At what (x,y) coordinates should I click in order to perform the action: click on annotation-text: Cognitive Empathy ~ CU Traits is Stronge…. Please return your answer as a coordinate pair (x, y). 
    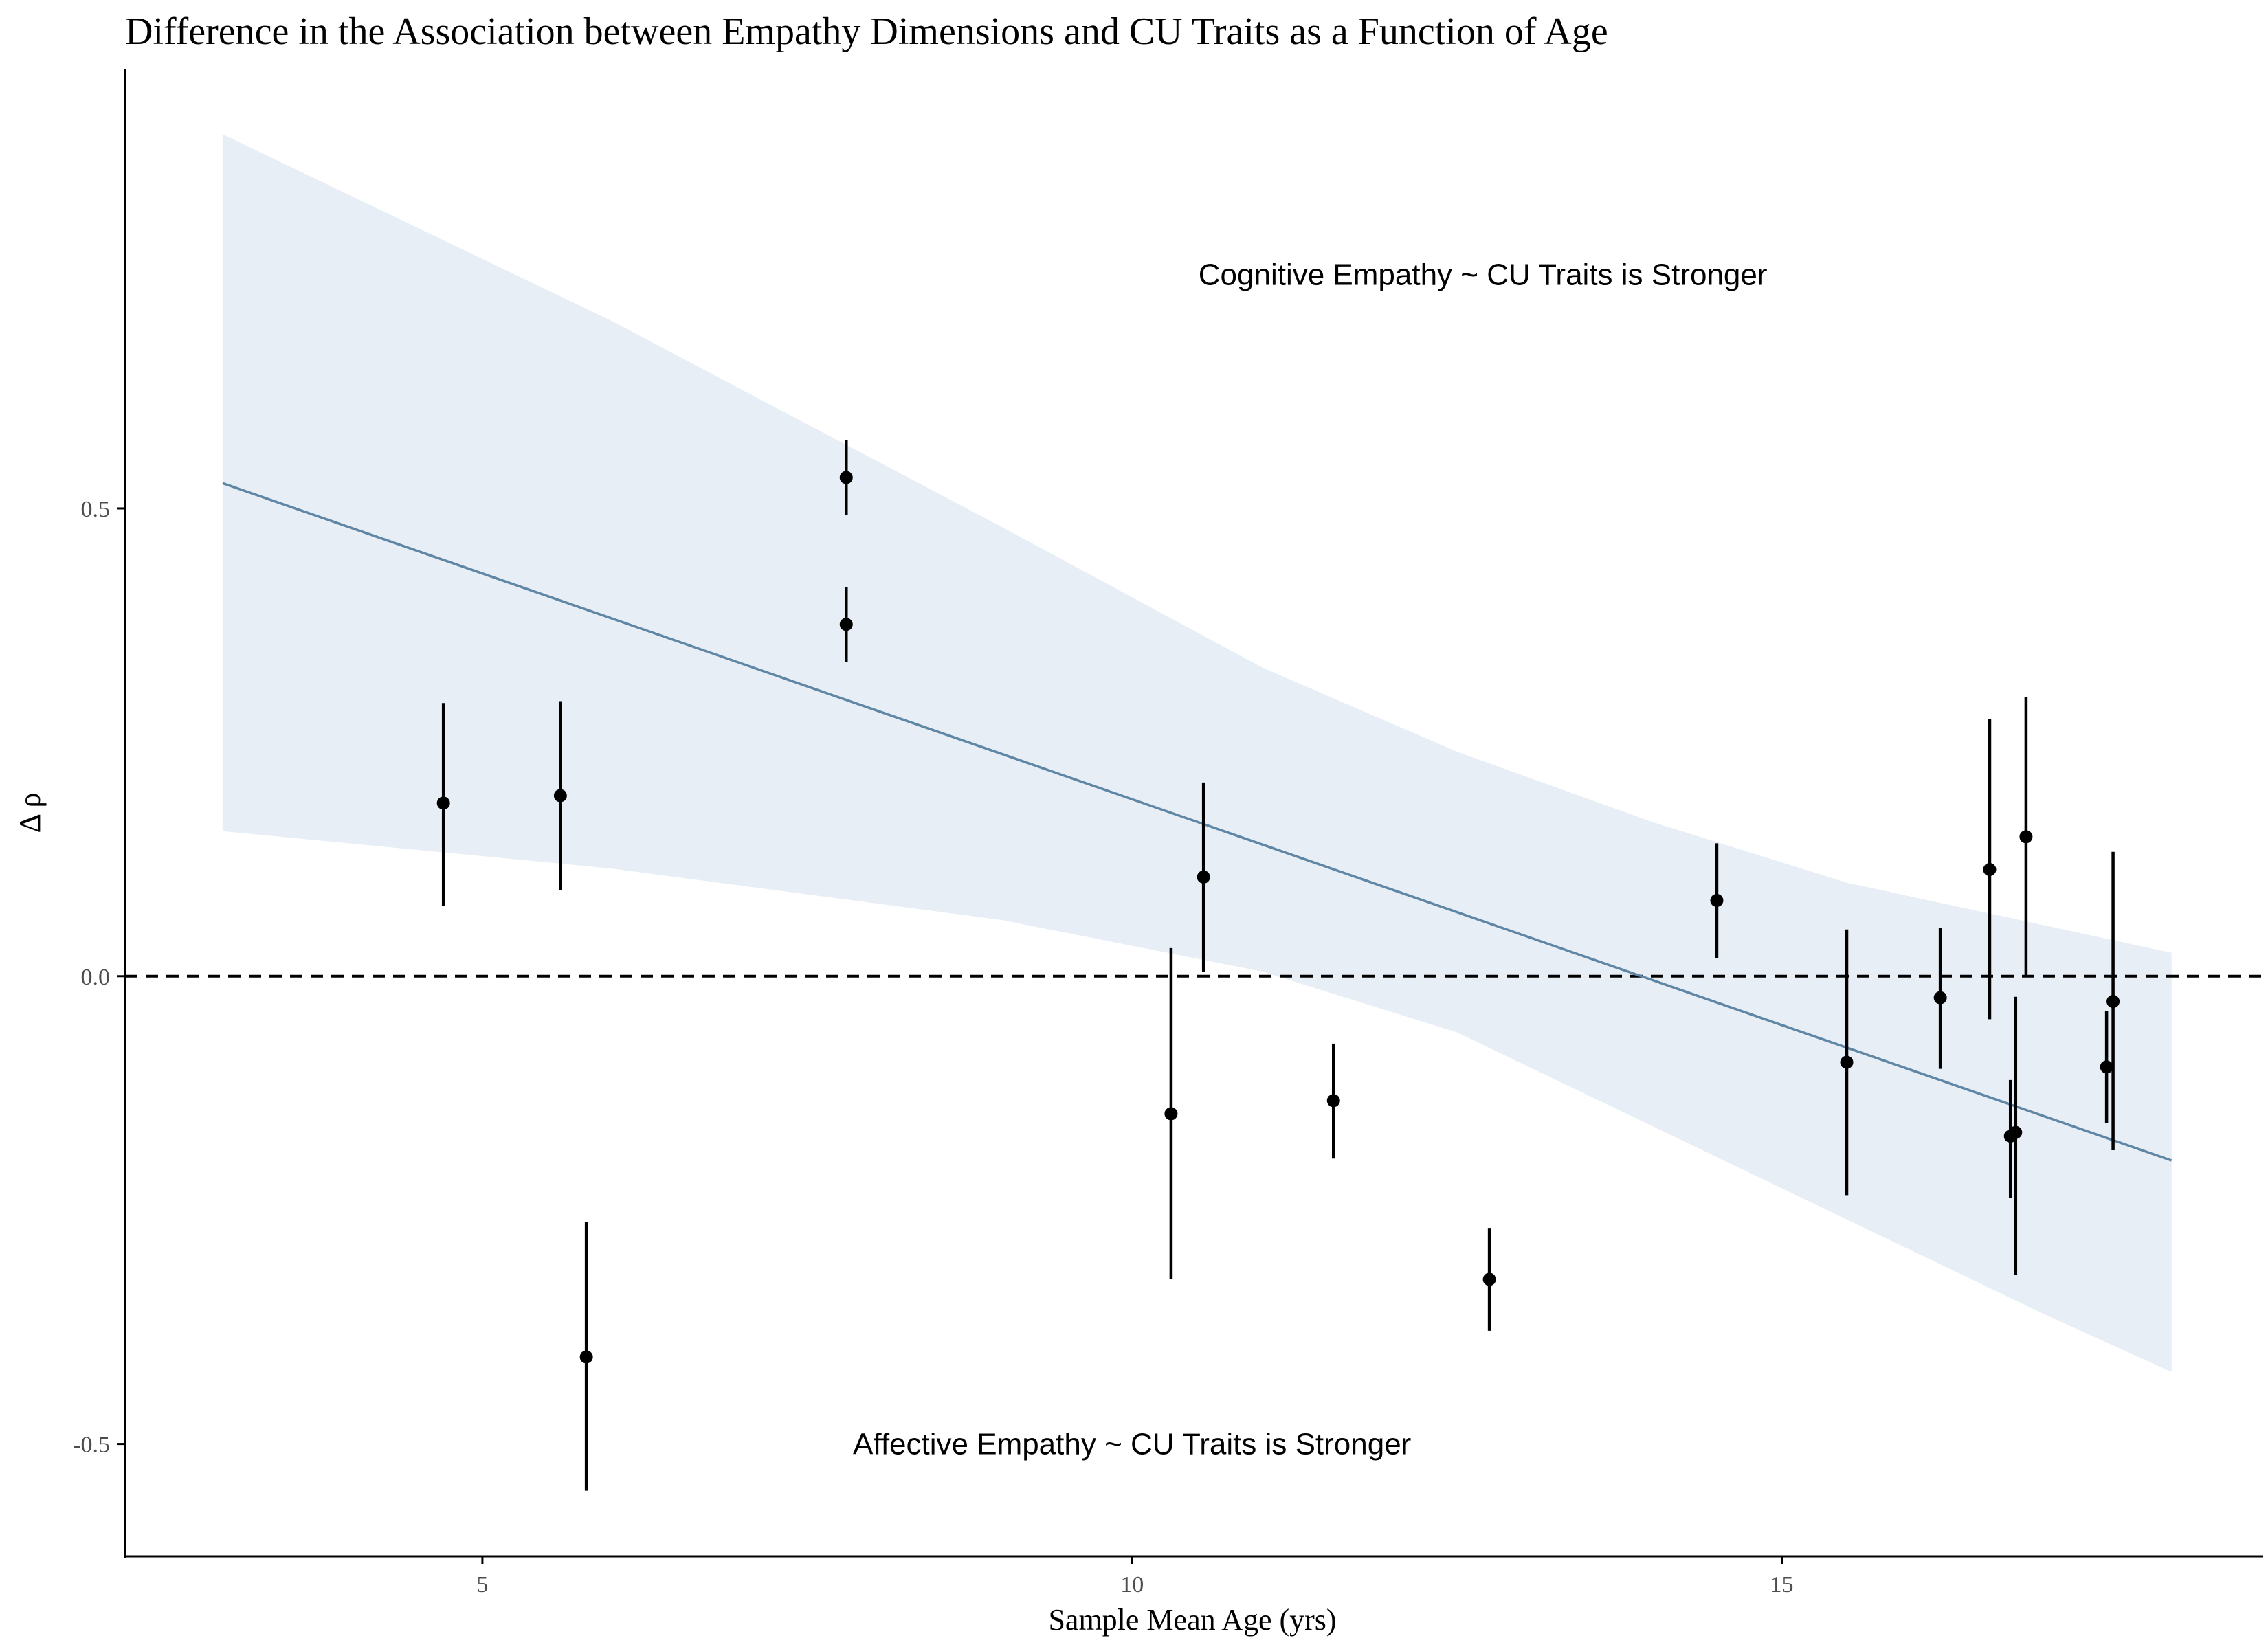
    Looking at the image, I should click on (1483, 275).